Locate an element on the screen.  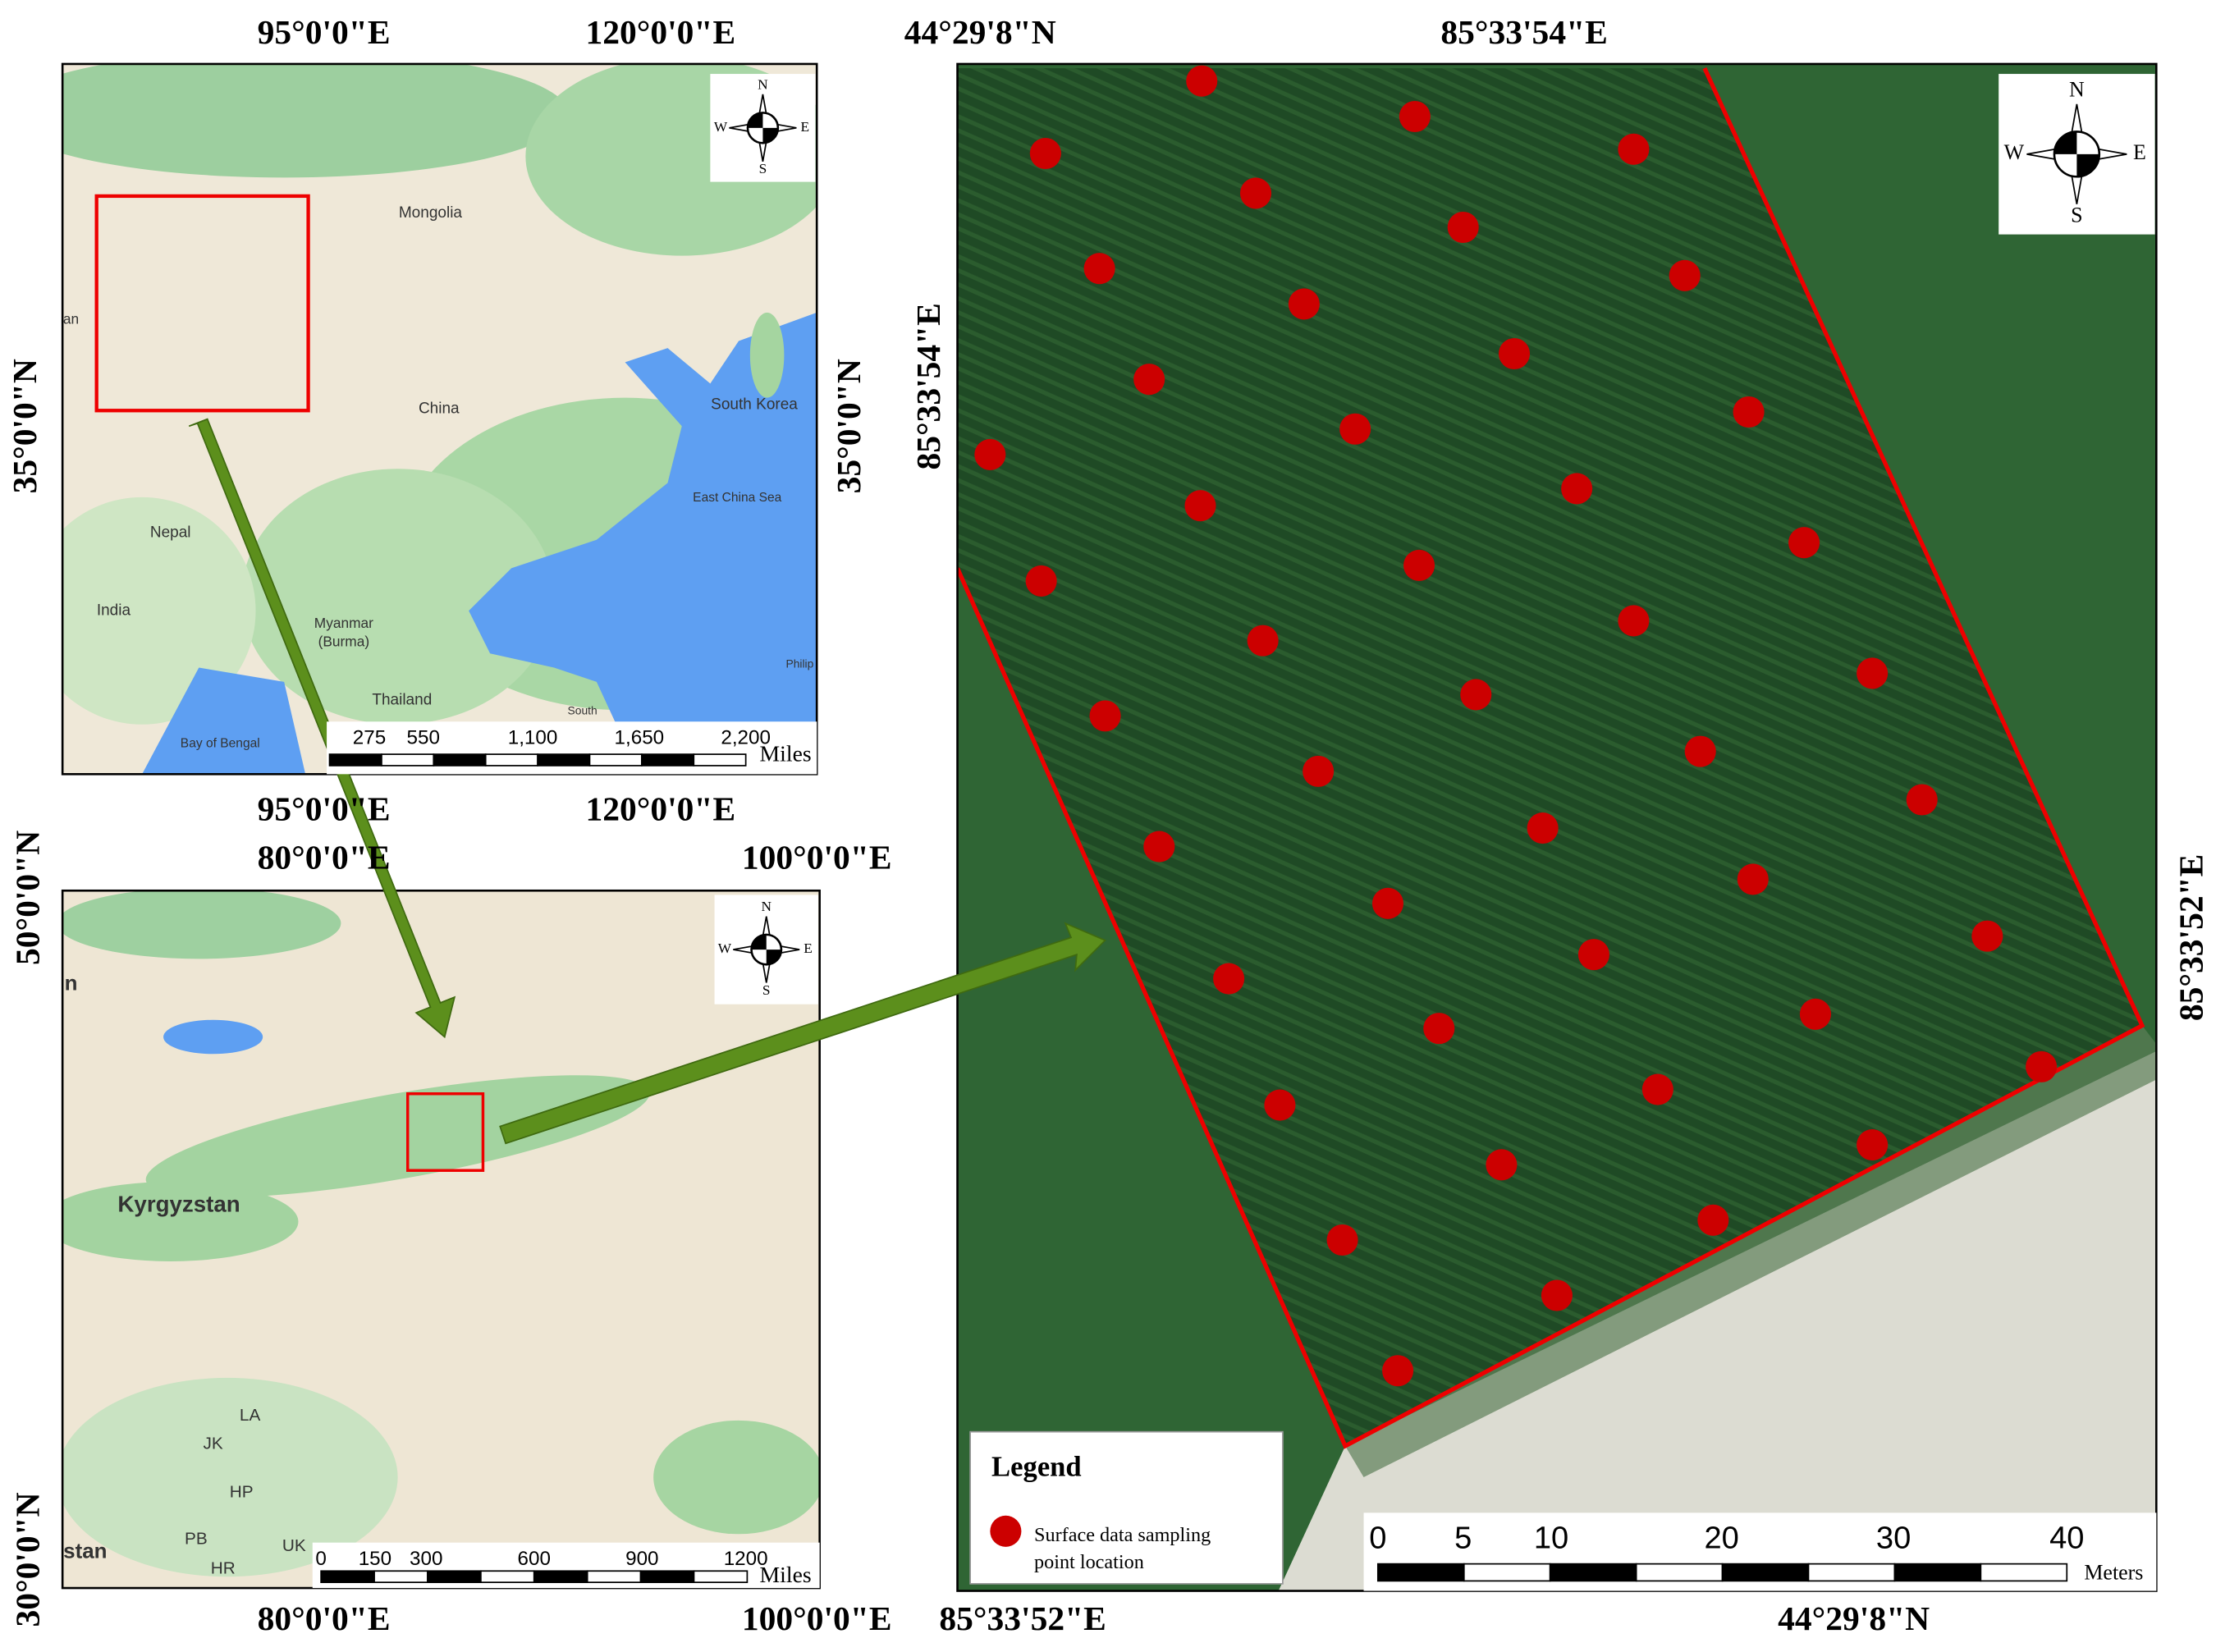
place-label: HP is located at coordinates (242, 1491).